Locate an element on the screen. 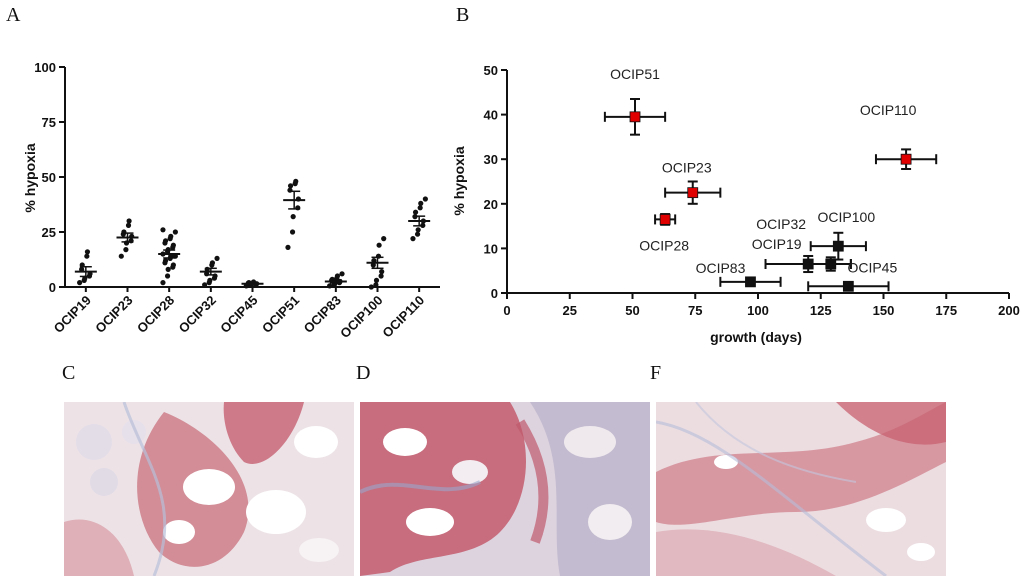 The height and width of the screenshot is (584, 1024). chart-b-x-tick-label: 200 is located at coordinates (1009, 310).